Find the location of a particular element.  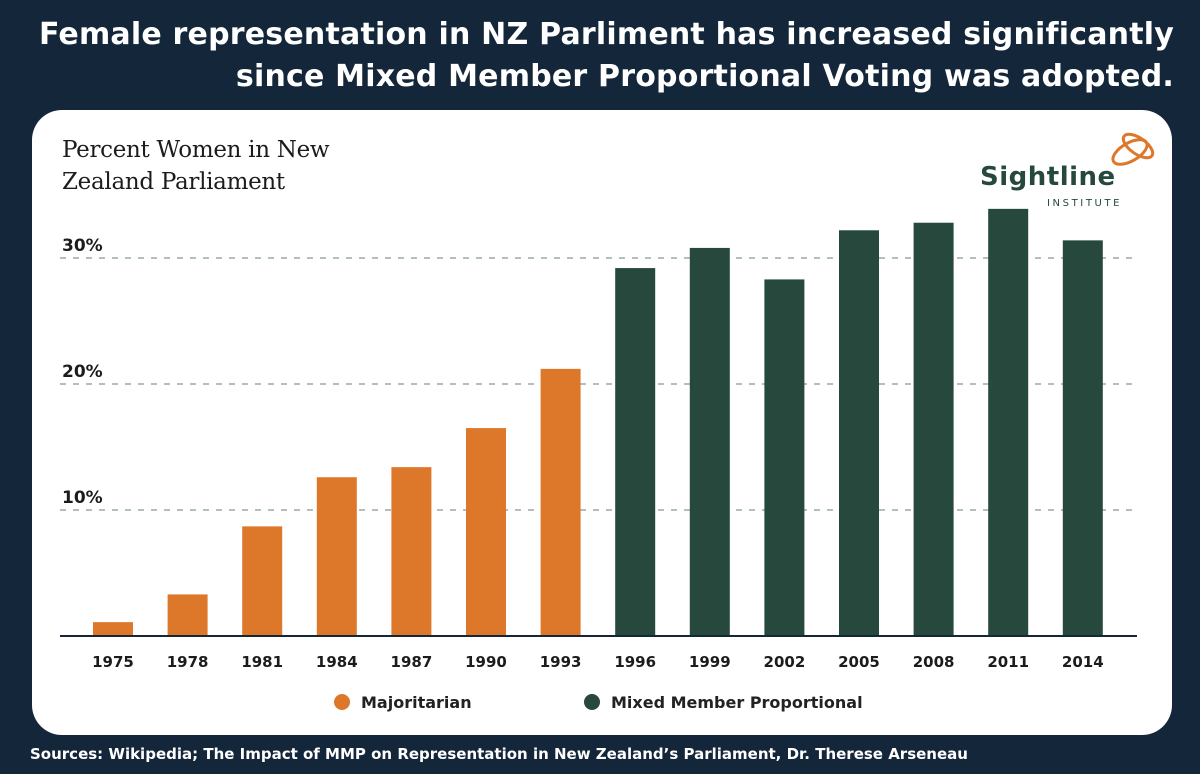

x-tick-label-2002: 2002 is located at coordinates (785, 662).